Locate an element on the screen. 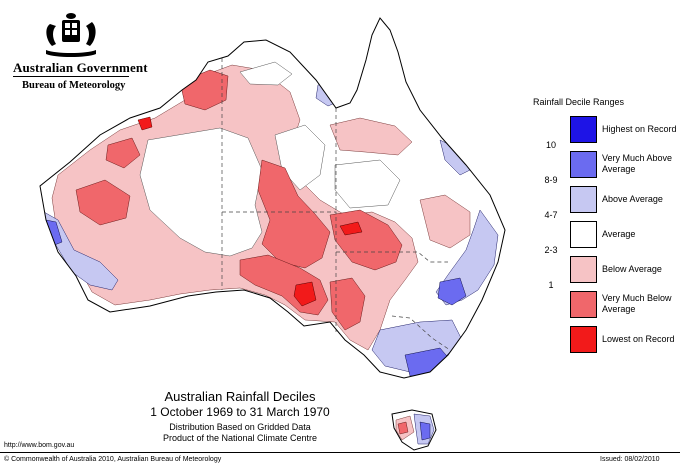 The height and width of the screenshot is (467, 680). lowest-record-channel is located at coordinates (351, 228).